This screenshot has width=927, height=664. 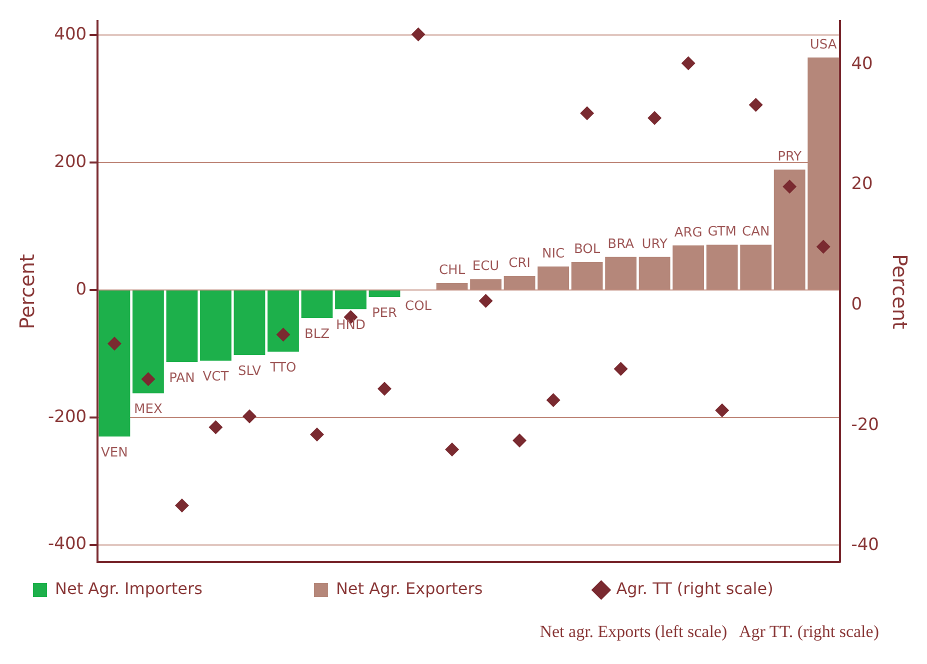 What do you see at coordinates (621, 244) in the screenshot?
I see `x-tick-label: BRA` at bounding box center [621, 244].